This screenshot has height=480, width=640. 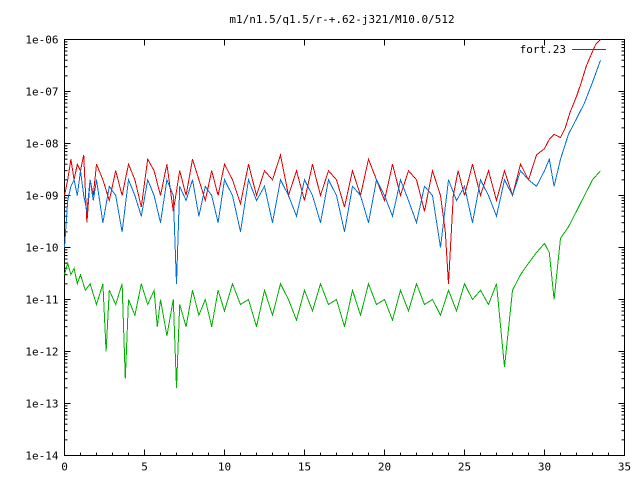 What do you see at coordinates (41, 144) in the screenshot?
I see `y-tick-label: 1e-08` at bounding box center [41, 144].